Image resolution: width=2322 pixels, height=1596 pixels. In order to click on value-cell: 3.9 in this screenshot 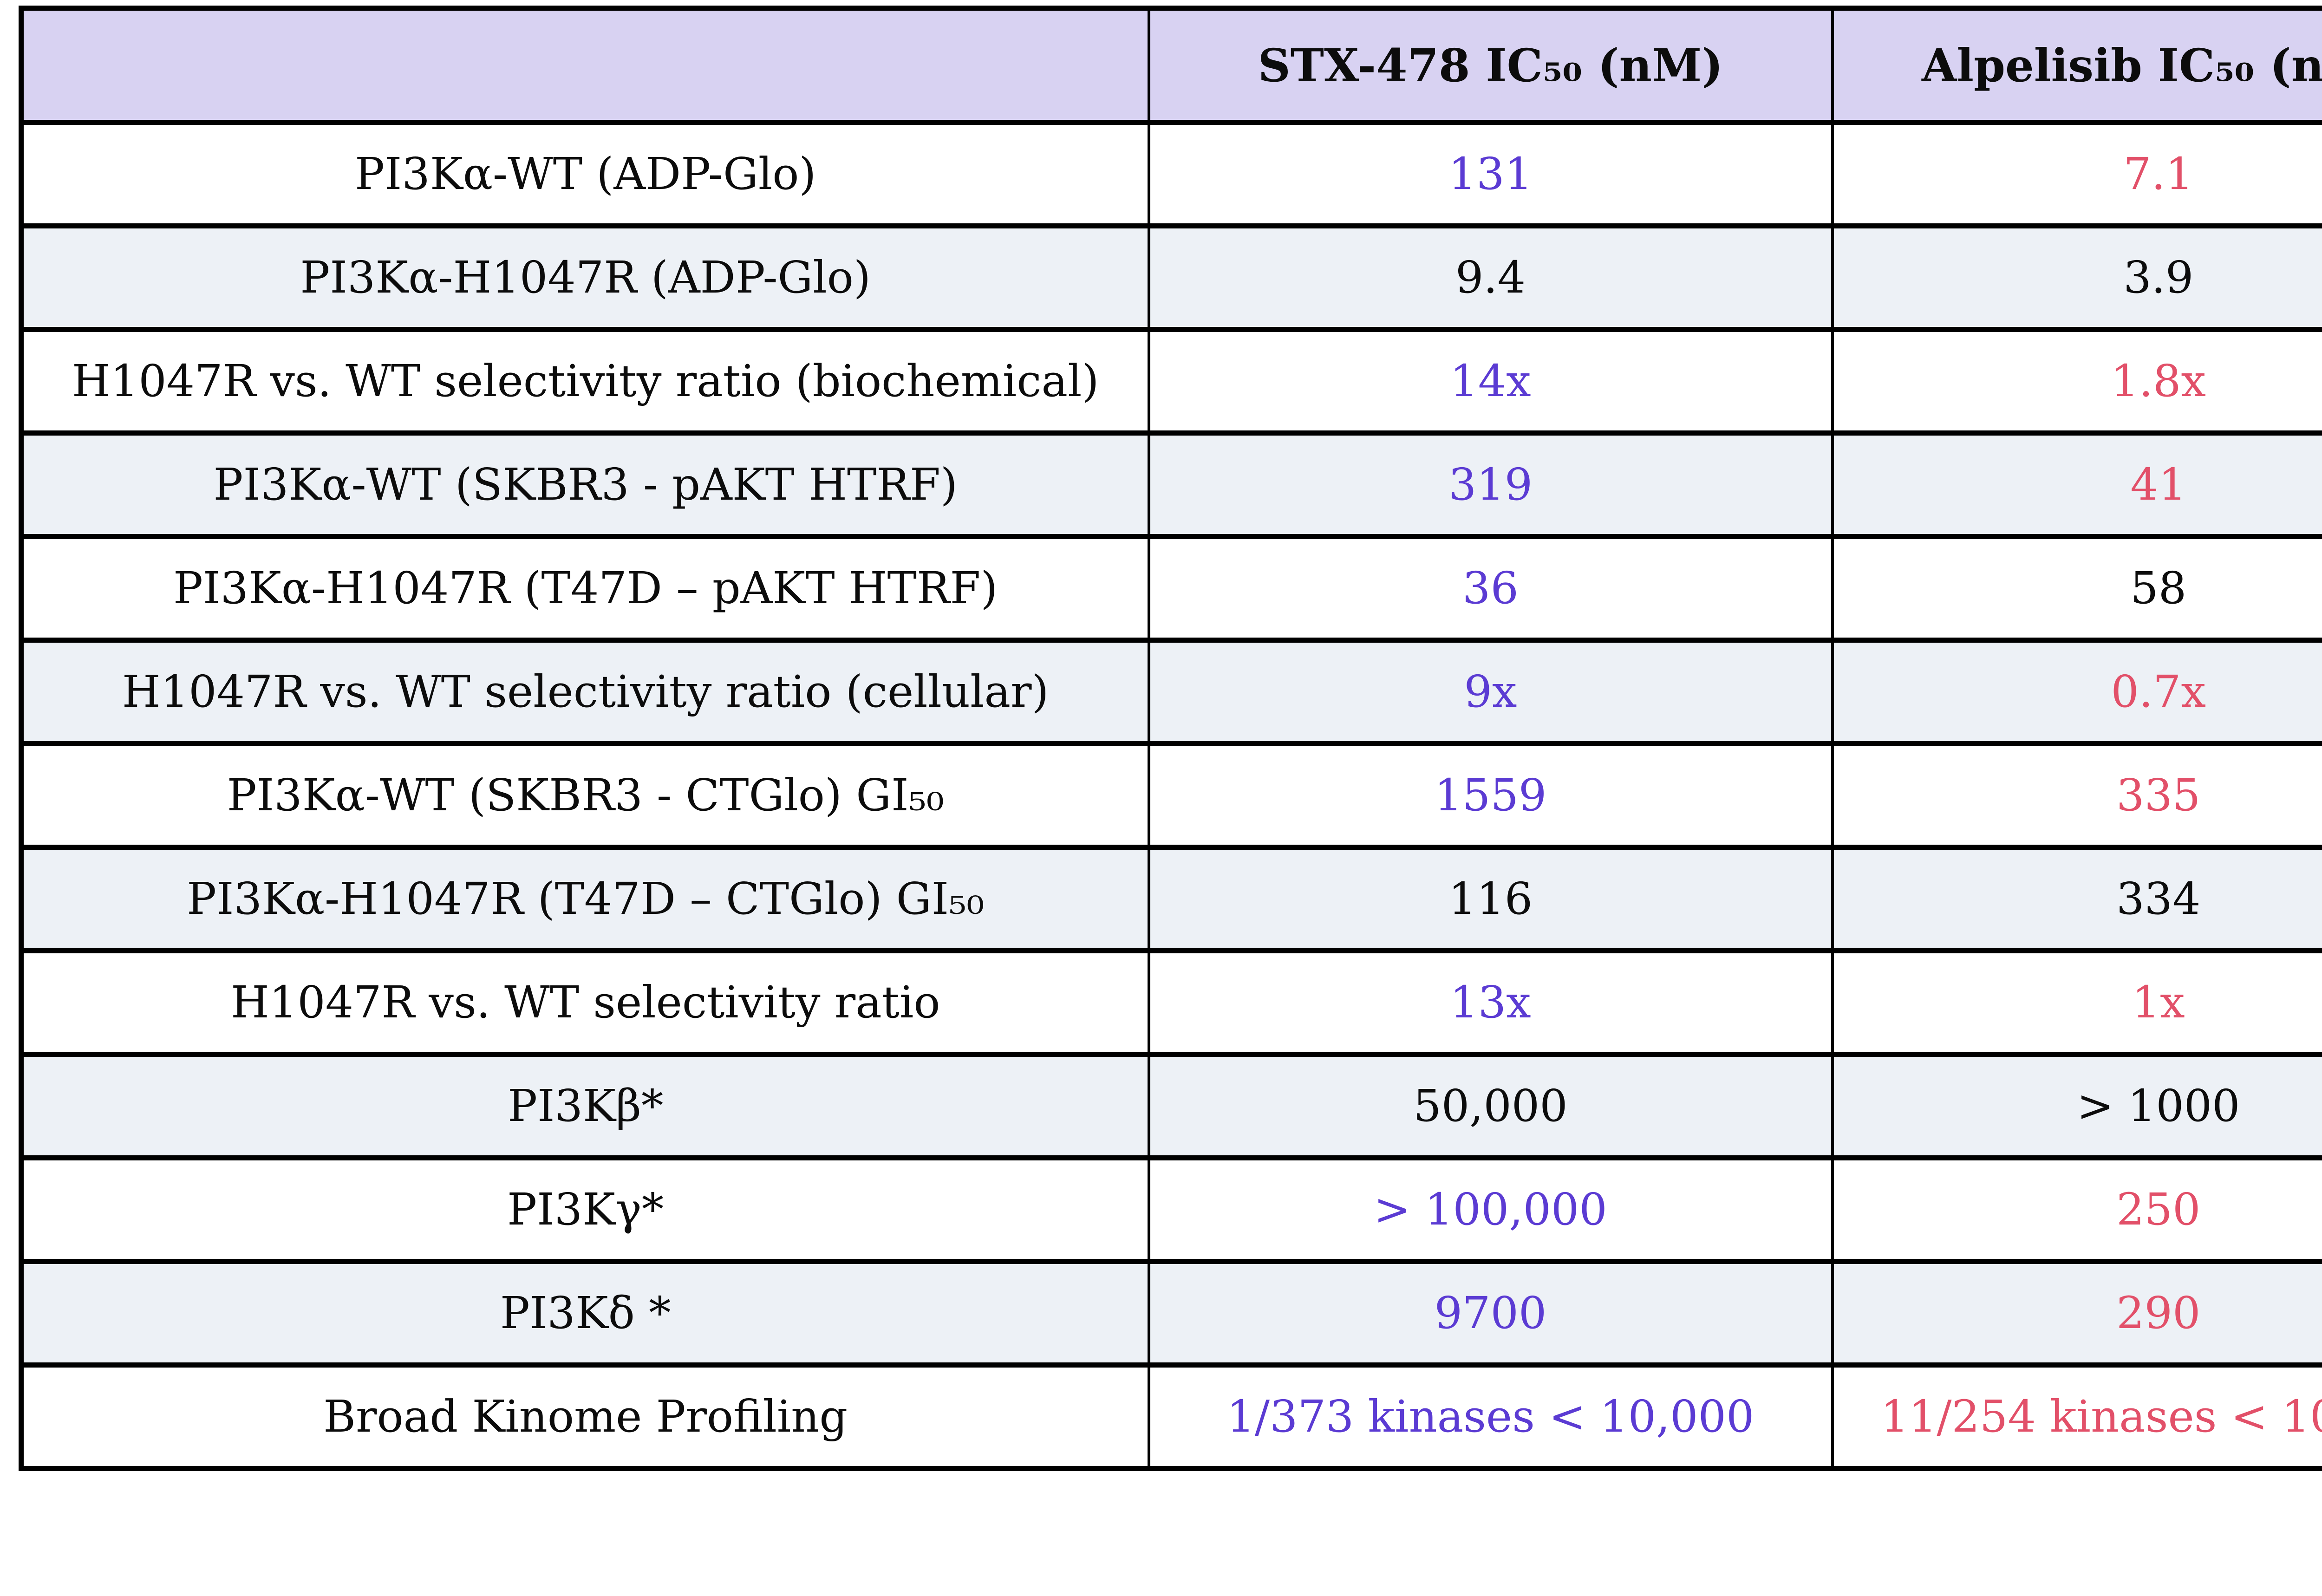, I will do `click(2076, 277)`.